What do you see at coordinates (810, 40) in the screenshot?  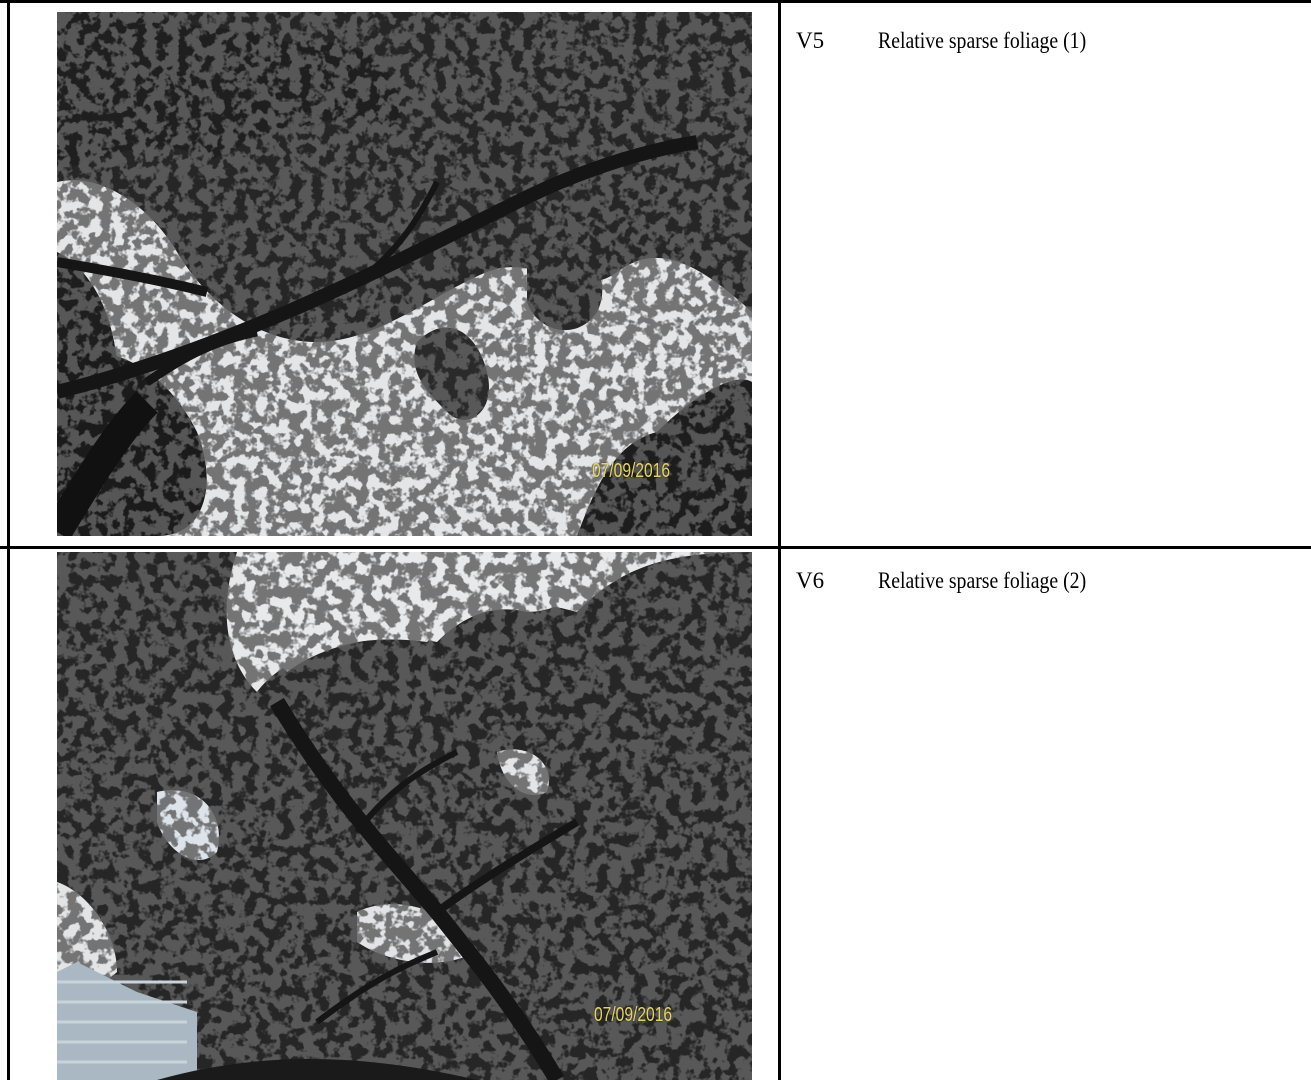 I see `viewpoint-code: V5` at bounding box center [810, 40].